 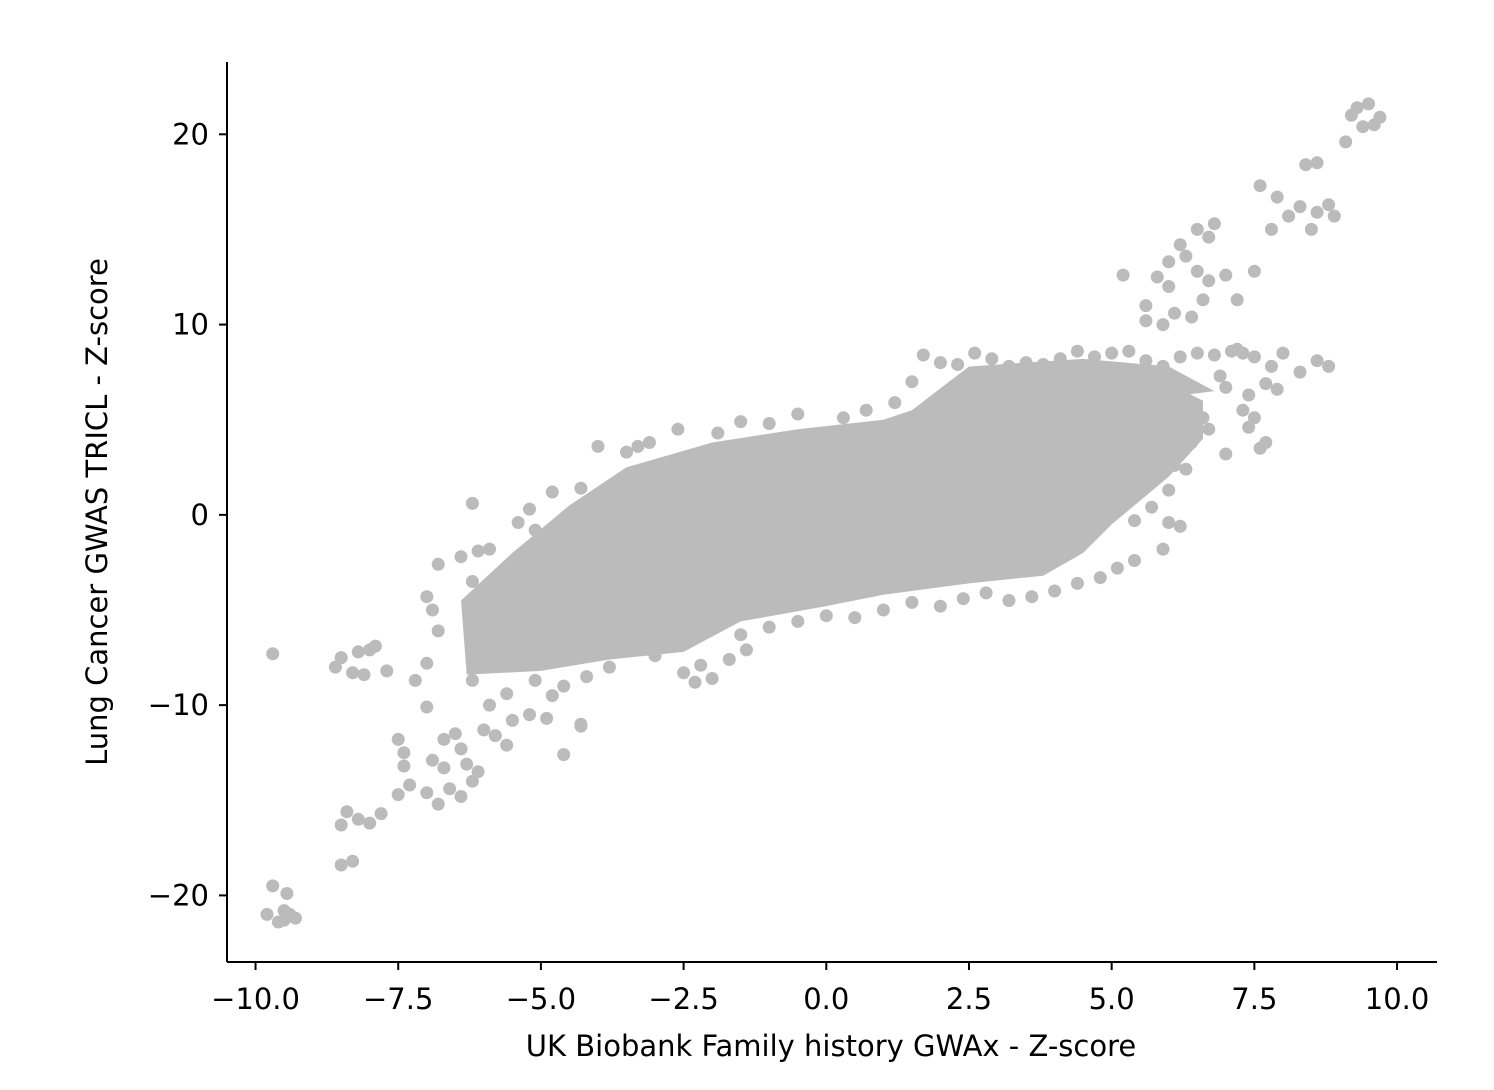 I want to click on x-axis-ticks: −10.0 −7.5 −5.0 −2.5 0.0 2.5 5.0 7.5 10.0, so click(x=820, y=989).